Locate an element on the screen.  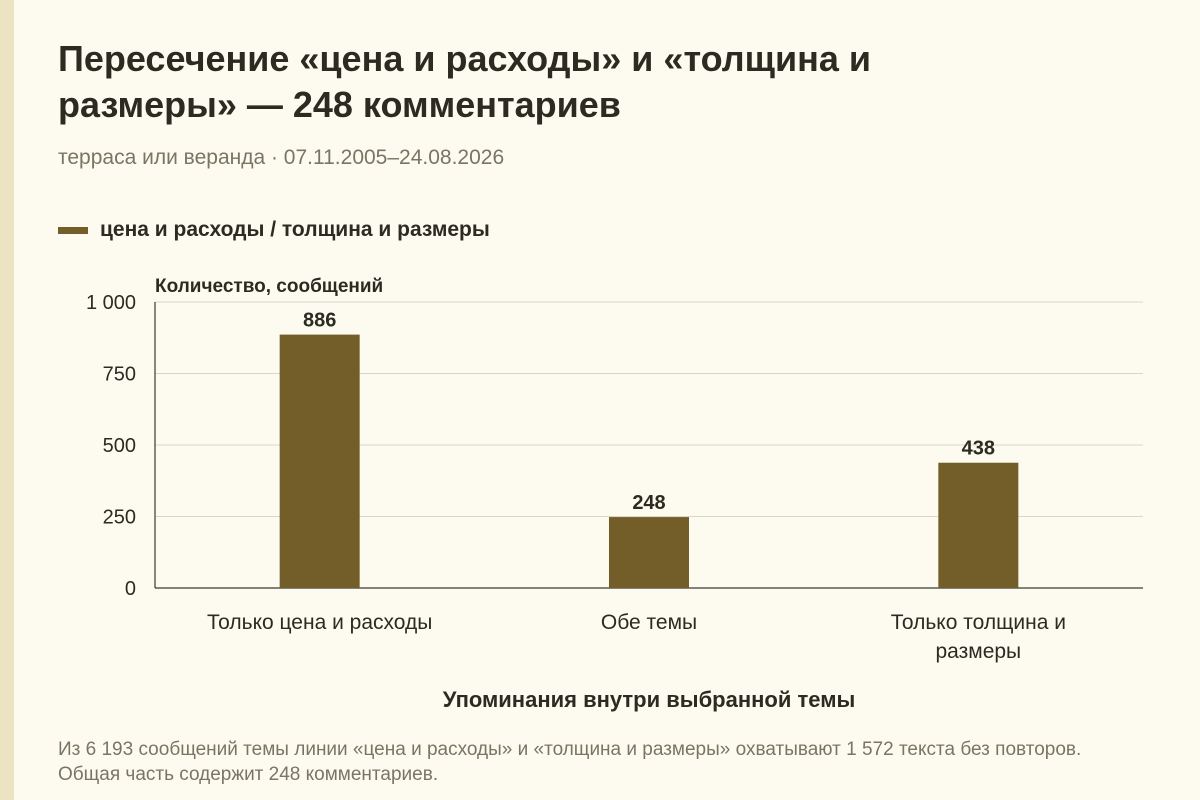
y-tick-label: 500 is located at coordinates (119, 446).